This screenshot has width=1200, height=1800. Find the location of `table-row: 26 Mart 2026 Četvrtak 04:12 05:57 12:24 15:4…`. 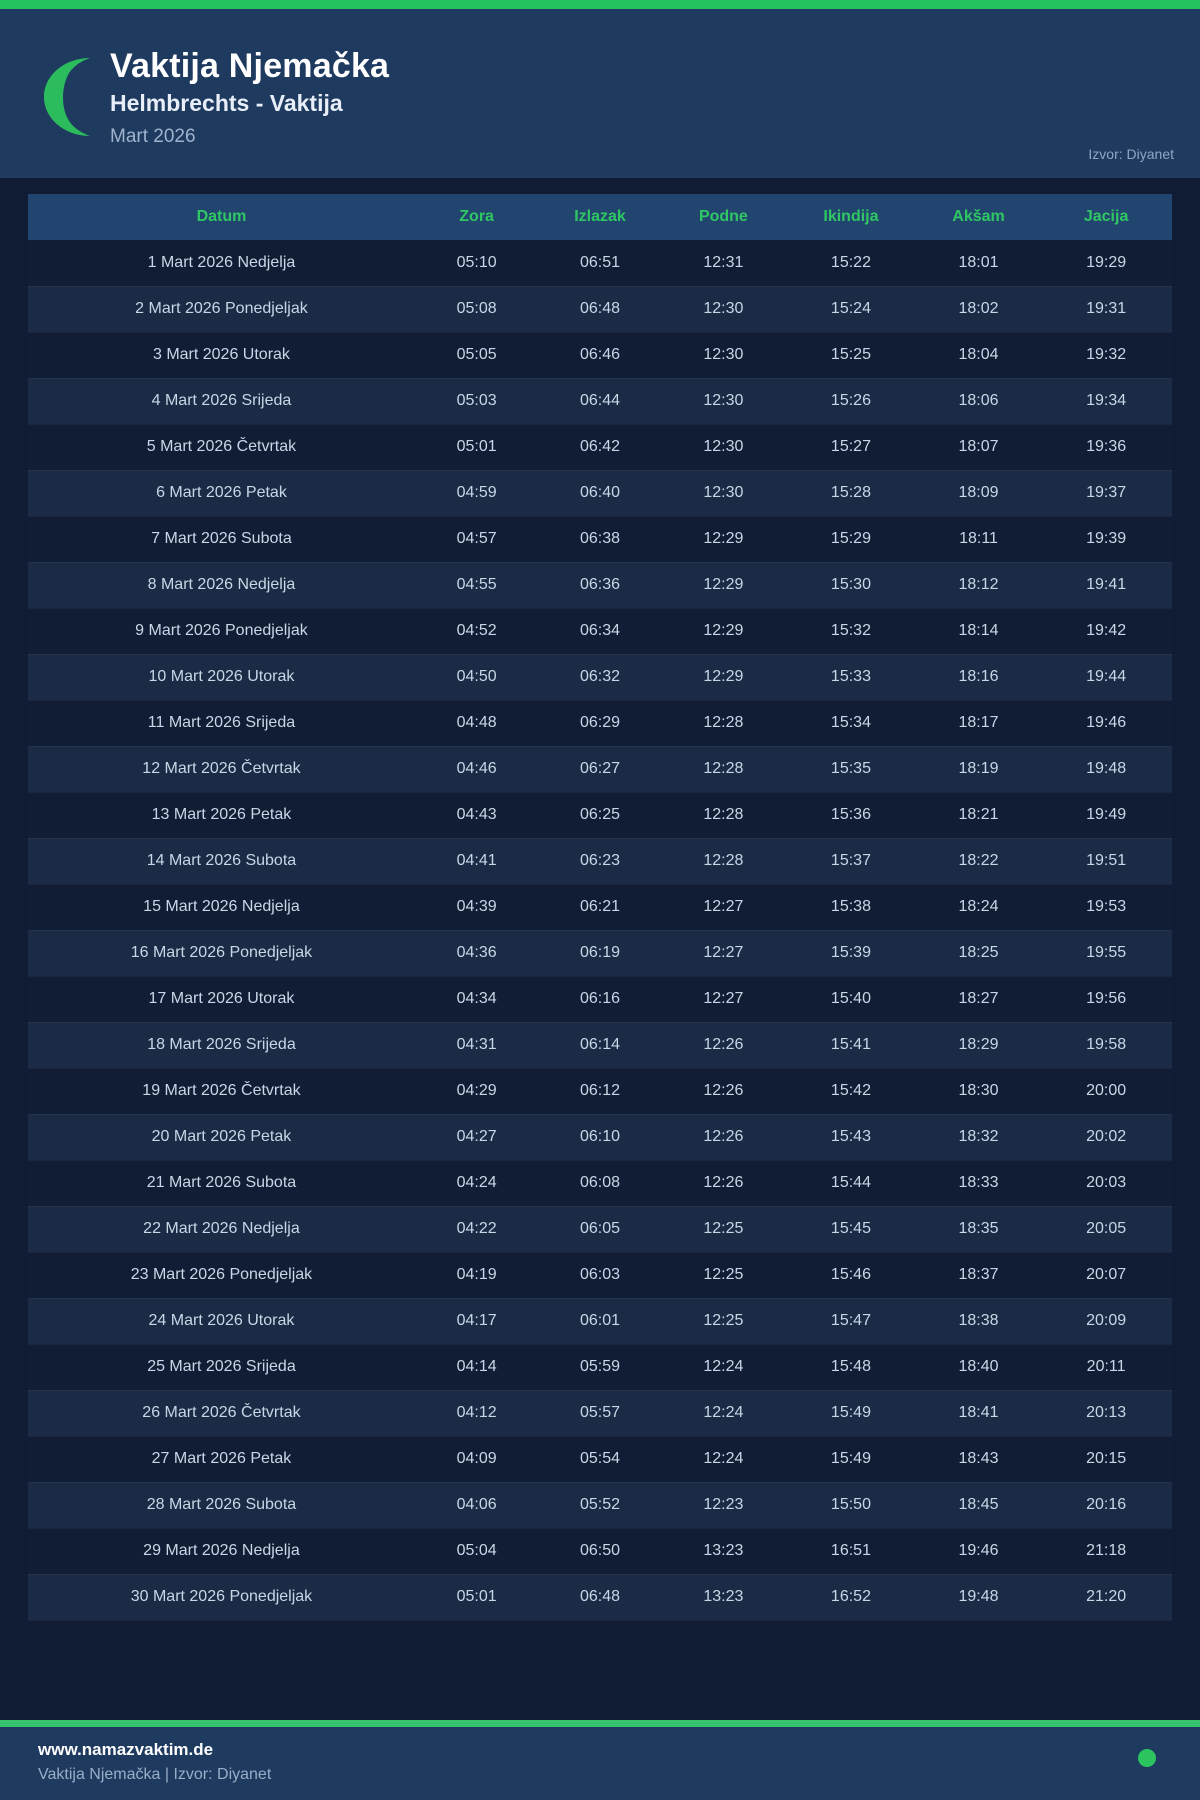

table-row: 26 Mart 2026 Četvrtak 04:12 05:57 12:24 15:4… is located at coordinates (600, 1413).